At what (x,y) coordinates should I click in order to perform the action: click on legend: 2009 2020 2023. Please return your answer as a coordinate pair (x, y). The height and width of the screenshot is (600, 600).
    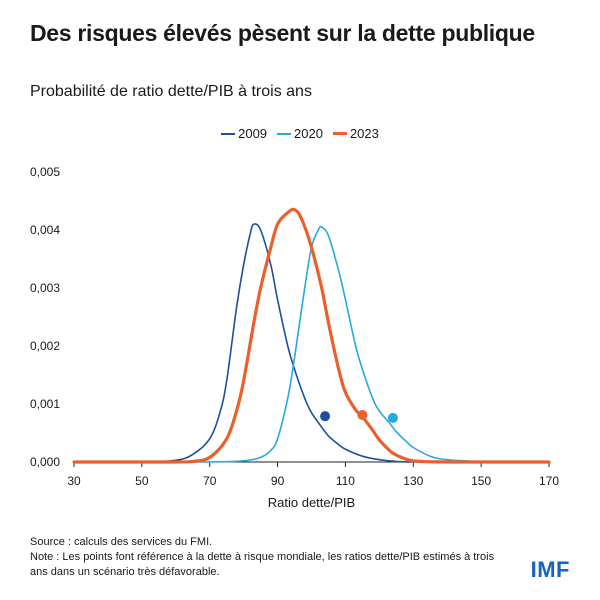
    Looking at the image, I should click on (300, 133).